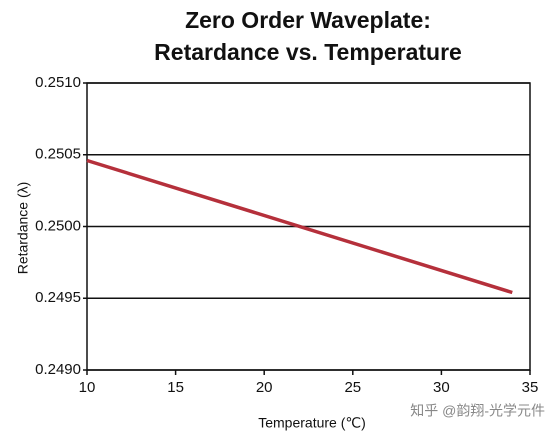 Image resolution: width=550 pixels, height=437 pixels. I want to click on x-tick-label: 35, so click(530, 387).